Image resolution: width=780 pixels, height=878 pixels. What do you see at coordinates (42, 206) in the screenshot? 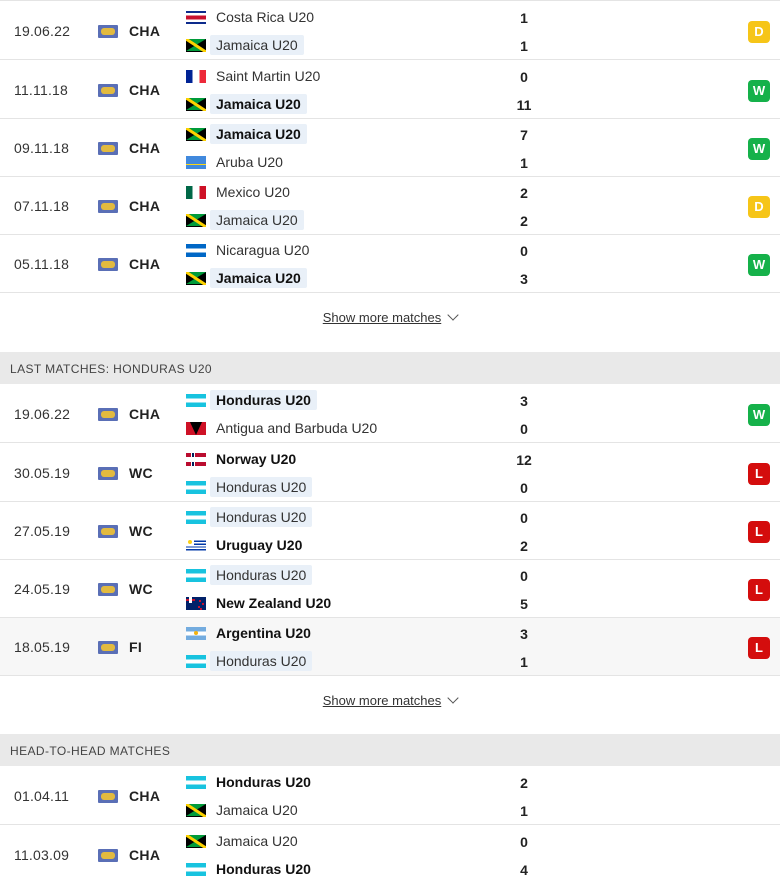
I see `match-date: 07.11.18` at bounding box center [42, 206].